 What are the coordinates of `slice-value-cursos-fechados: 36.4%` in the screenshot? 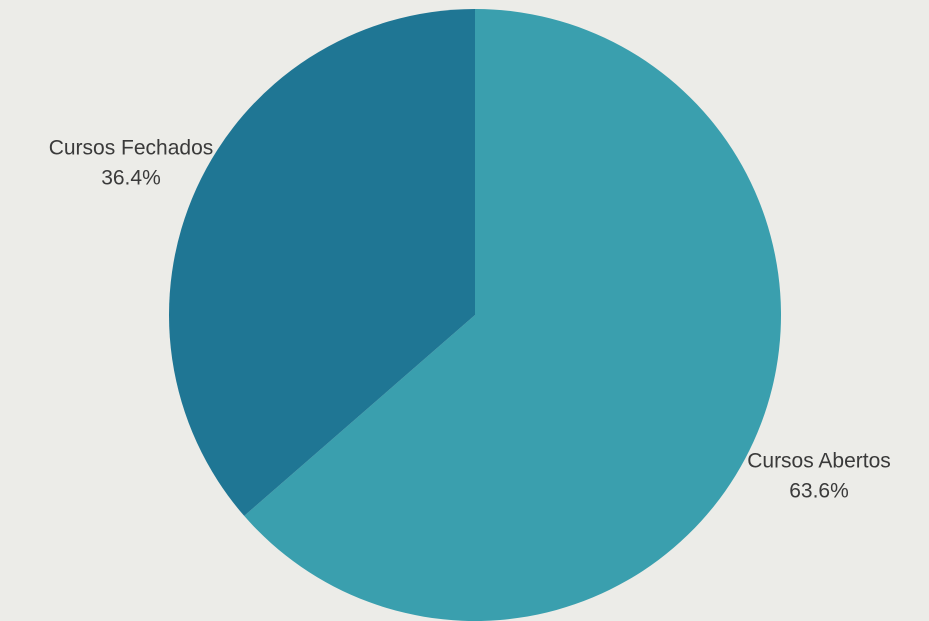 It's located at (131, 177).